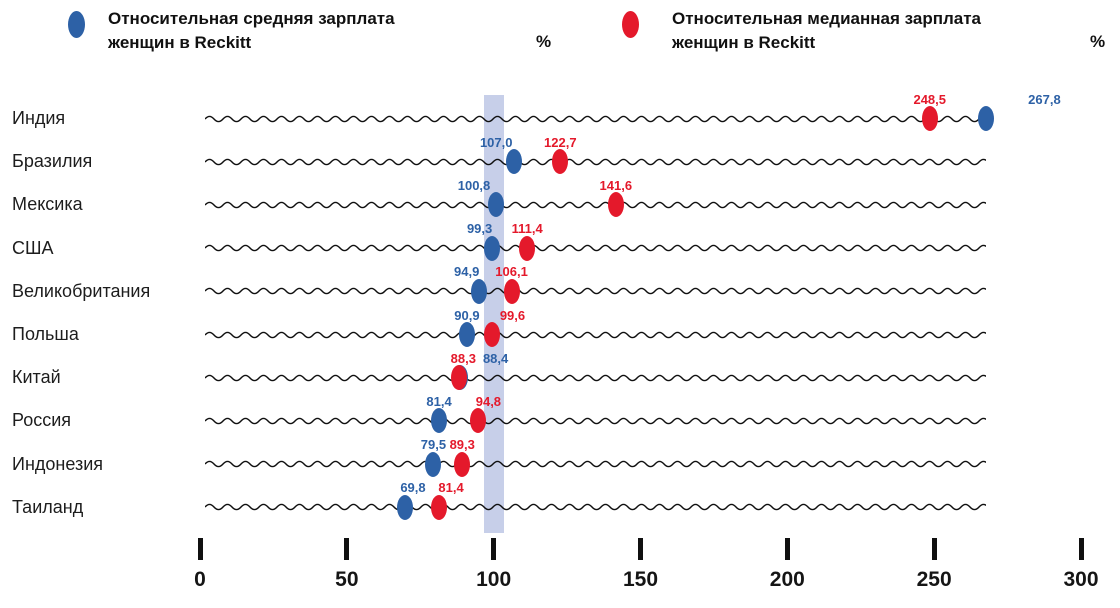 The width and height of the screenshot is (1120, 608). I want to click on axis-tick-label: 300, so click(1081, 579).